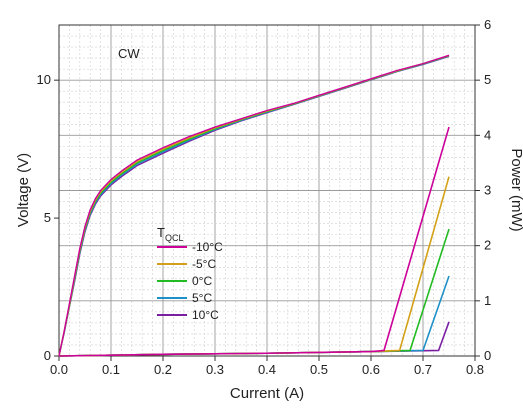 This screenshot has height=409, width=523. I want to click on x-axis-title: Current (A), so click(267, 393).